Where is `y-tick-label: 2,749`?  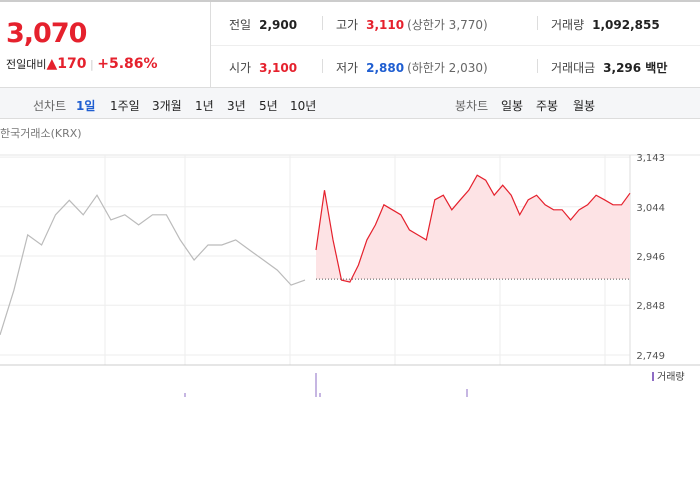
y-tick-label: 2,749 is located at coordinates (650, 356).